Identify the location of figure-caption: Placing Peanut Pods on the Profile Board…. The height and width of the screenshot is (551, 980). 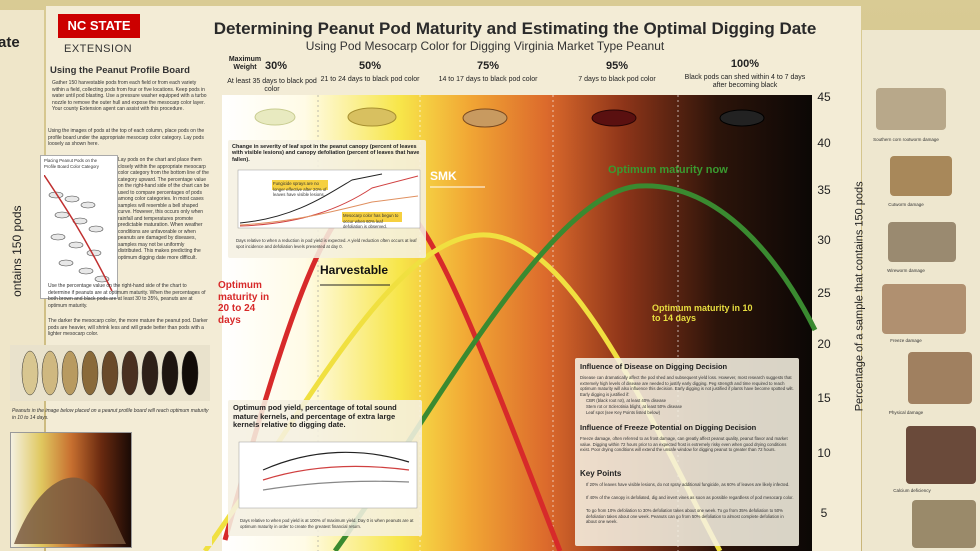
(71, 163).